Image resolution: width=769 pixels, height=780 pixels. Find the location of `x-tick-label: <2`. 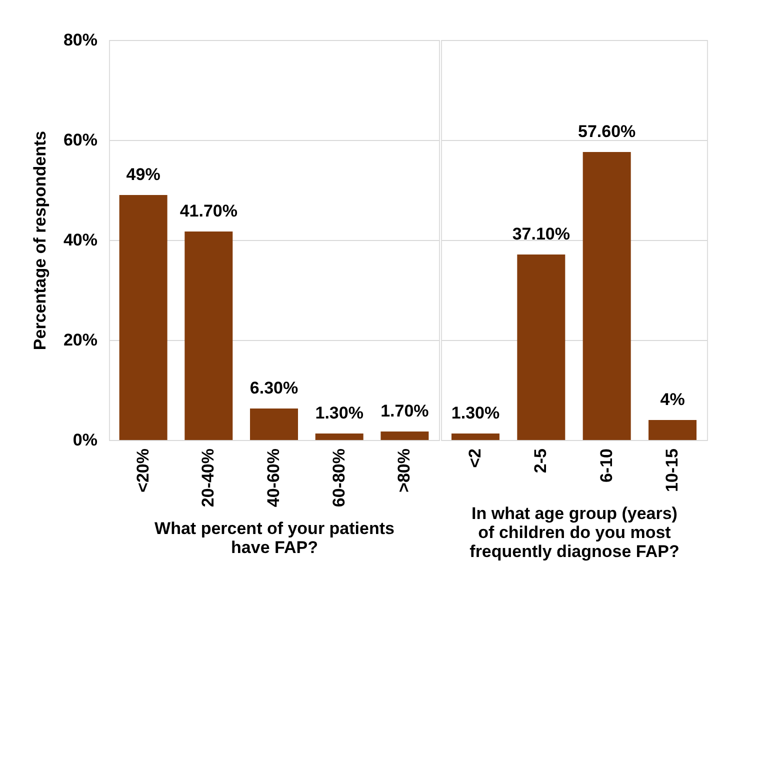

x-tick-label: <2 is located at coordinates (474, 458).